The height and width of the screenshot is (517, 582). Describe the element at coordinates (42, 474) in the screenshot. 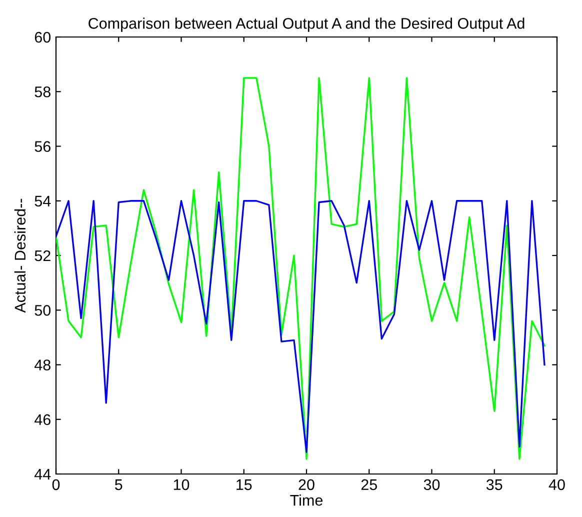

I see `y-tick-label: 44` at that location.